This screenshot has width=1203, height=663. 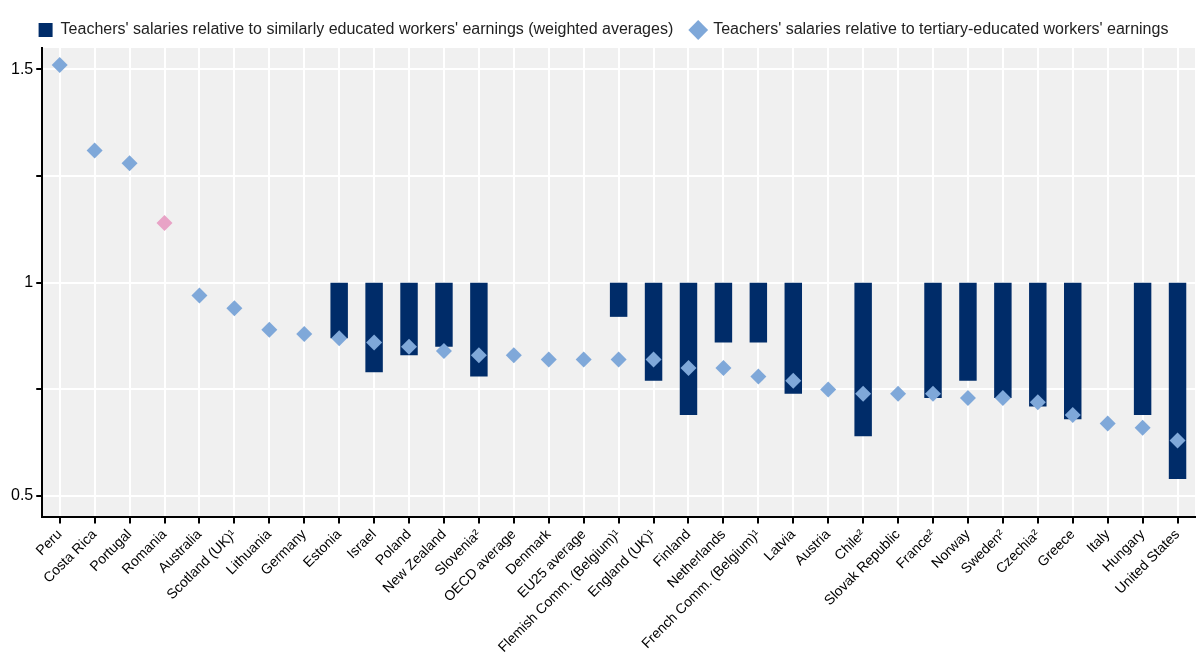 I want to click on y-tick-label: 1.5, so click(x=22, y=68).